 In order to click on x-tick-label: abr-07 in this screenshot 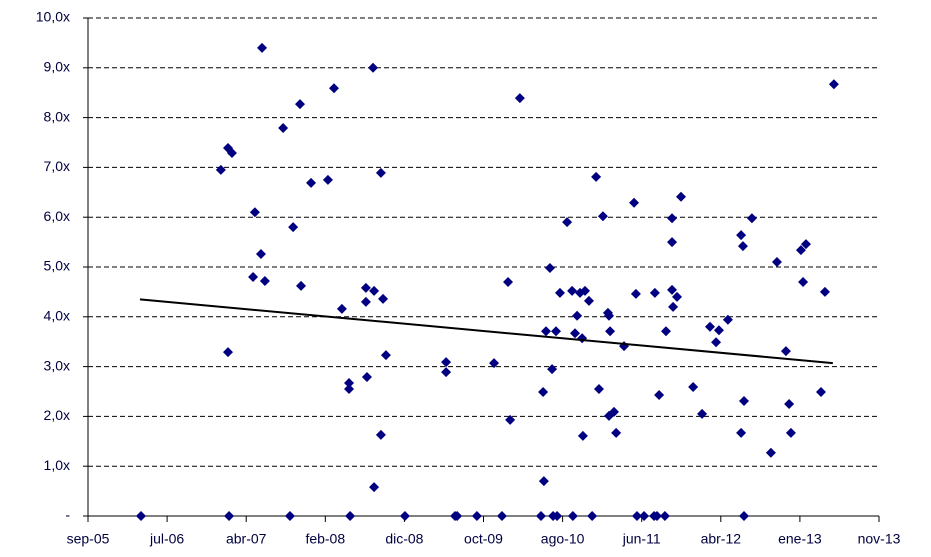, I will do `click(246, 539)`.